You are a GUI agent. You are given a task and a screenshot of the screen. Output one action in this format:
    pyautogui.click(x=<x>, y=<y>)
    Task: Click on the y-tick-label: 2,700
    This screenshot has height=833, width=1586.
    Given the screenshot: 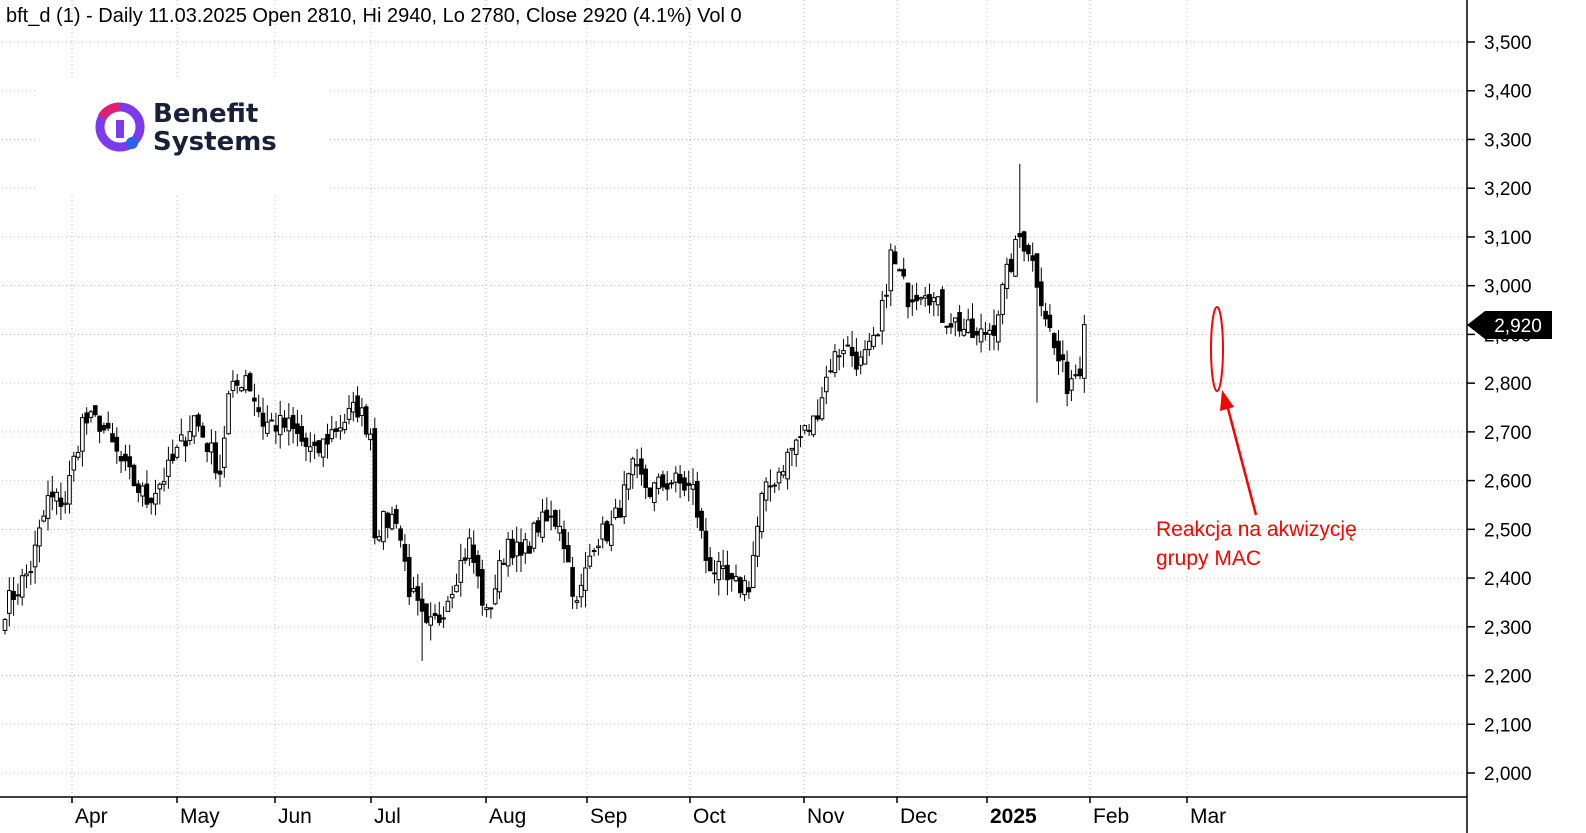 What is the action you would take?
    pyautogui.click(x=1508, y=433)
    